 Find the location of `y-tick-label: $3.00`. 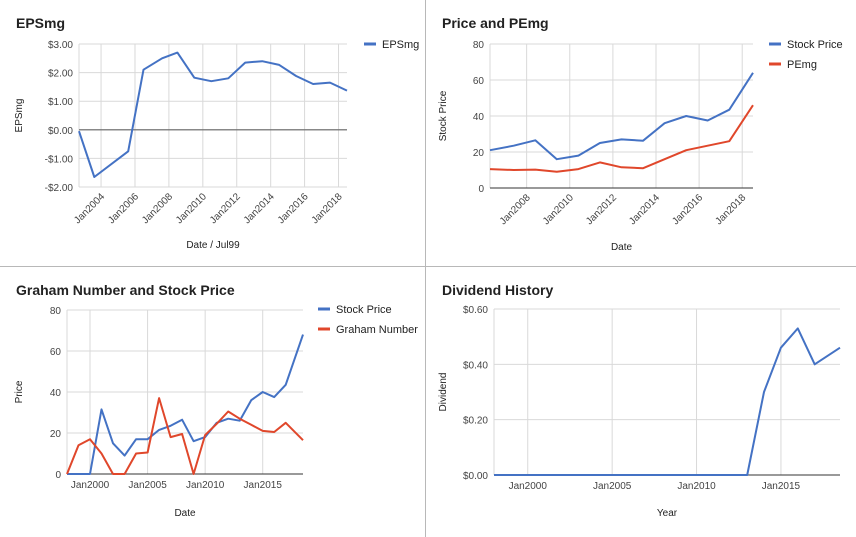

y-tick-label: $3.00 is located at coordinates (60, 45).